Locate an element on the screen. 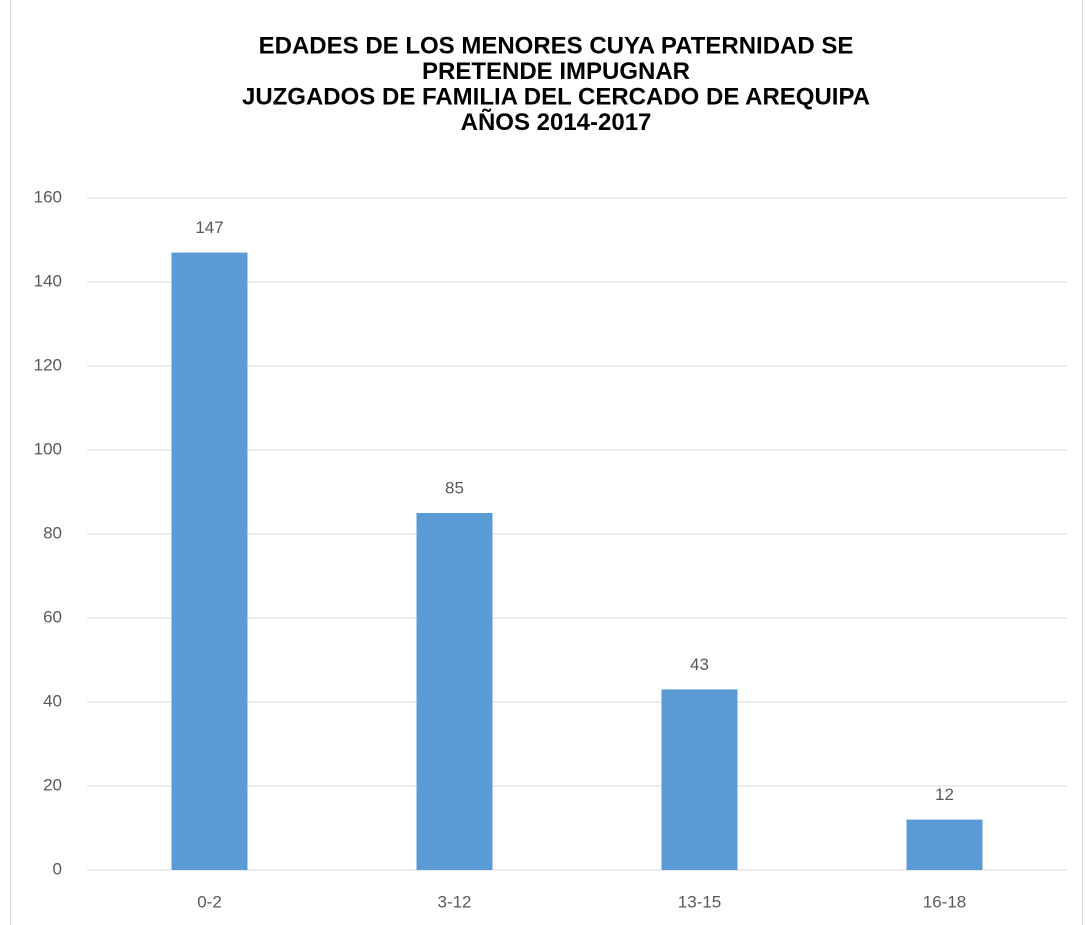 The height and width of the screenshot is (925, 1085). chart-title: AÑOS 2014-2017 is located at coordinates (556, 122).